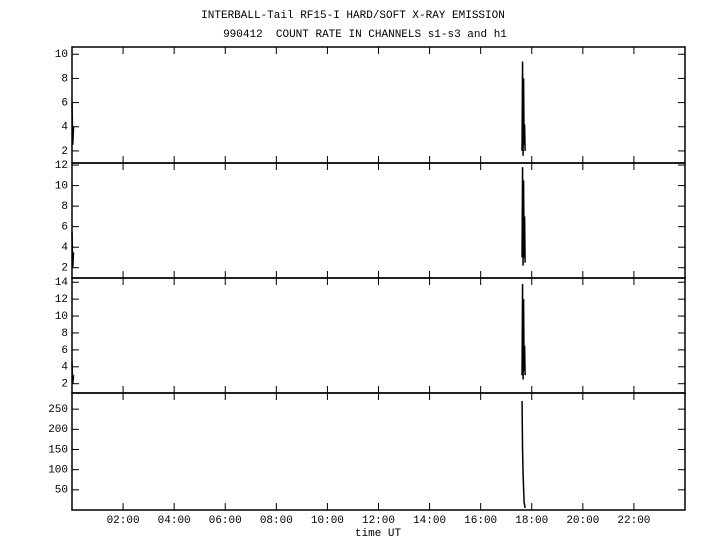  What do you see at coordinates (62, 283) in the screenshot?
I see `y-tick-label: 14` at bounding box center [62, 283].